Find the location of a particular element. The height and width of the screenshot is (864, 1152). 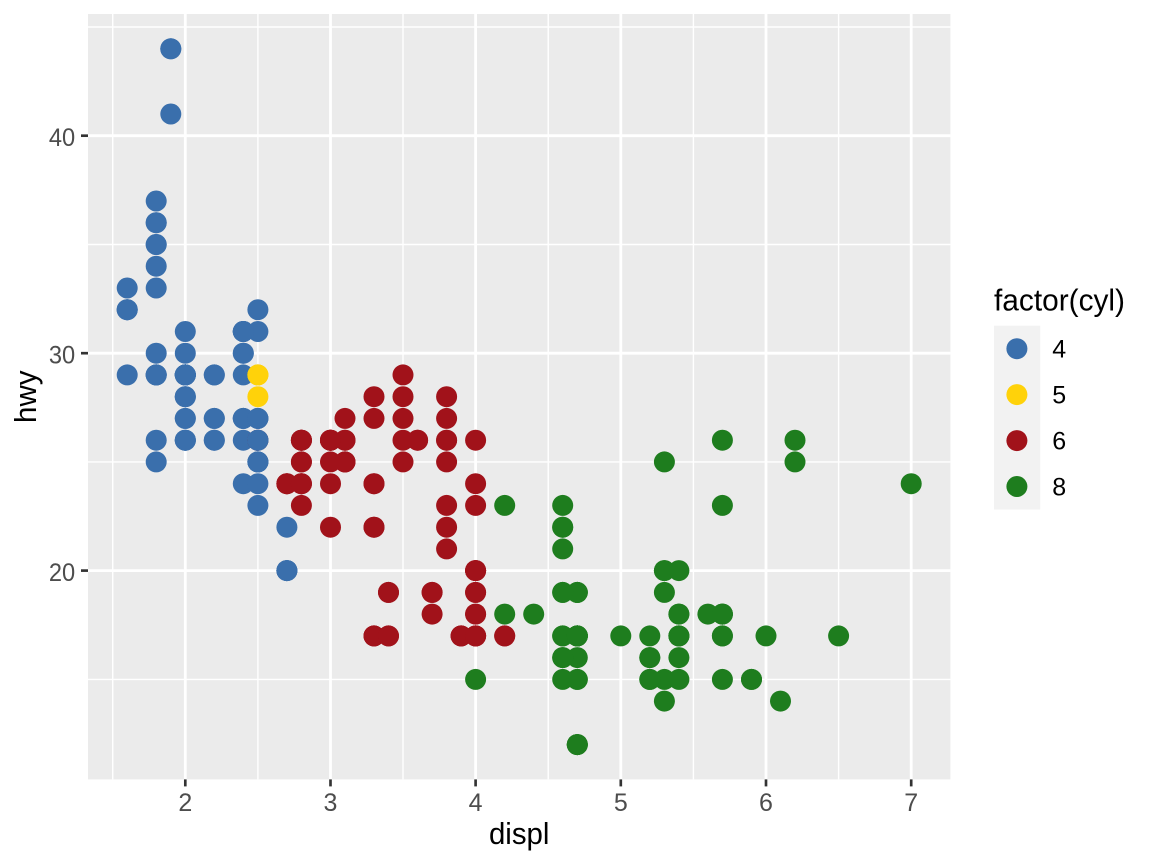

svg-text: 20 is located at coordinates (62, 573).